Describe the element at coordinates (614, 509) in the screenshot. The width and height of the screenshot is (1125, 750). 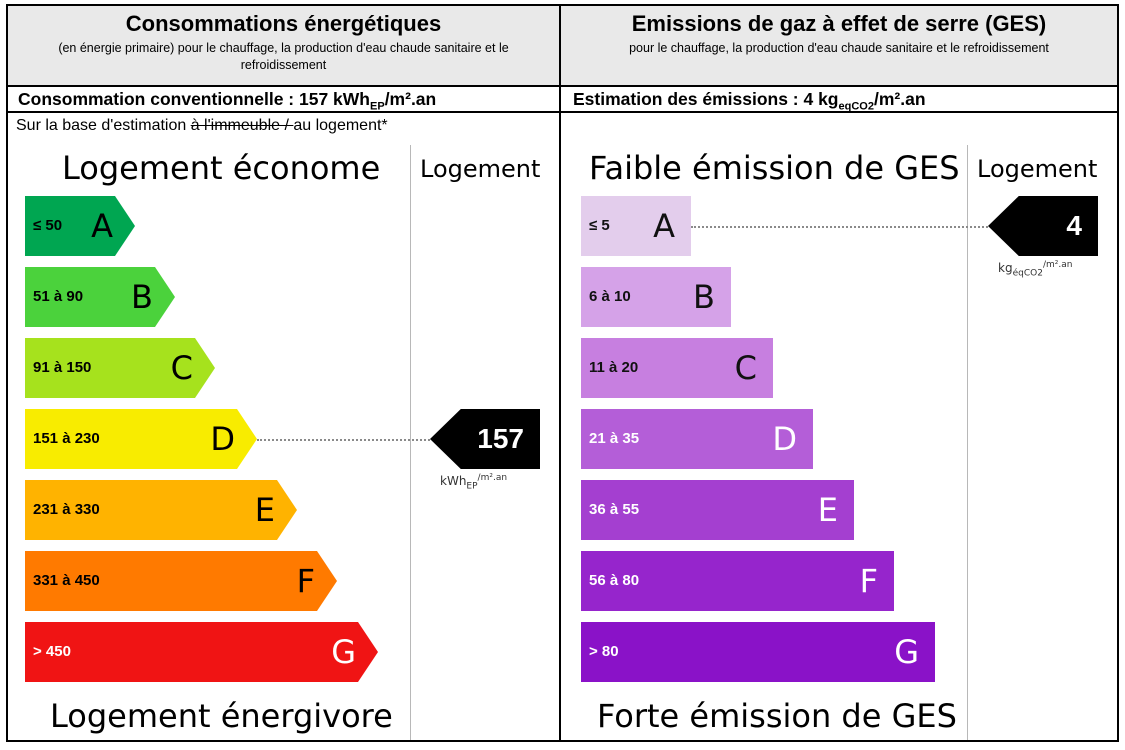
I see `ges-class-range: 36 à 55` at that location.